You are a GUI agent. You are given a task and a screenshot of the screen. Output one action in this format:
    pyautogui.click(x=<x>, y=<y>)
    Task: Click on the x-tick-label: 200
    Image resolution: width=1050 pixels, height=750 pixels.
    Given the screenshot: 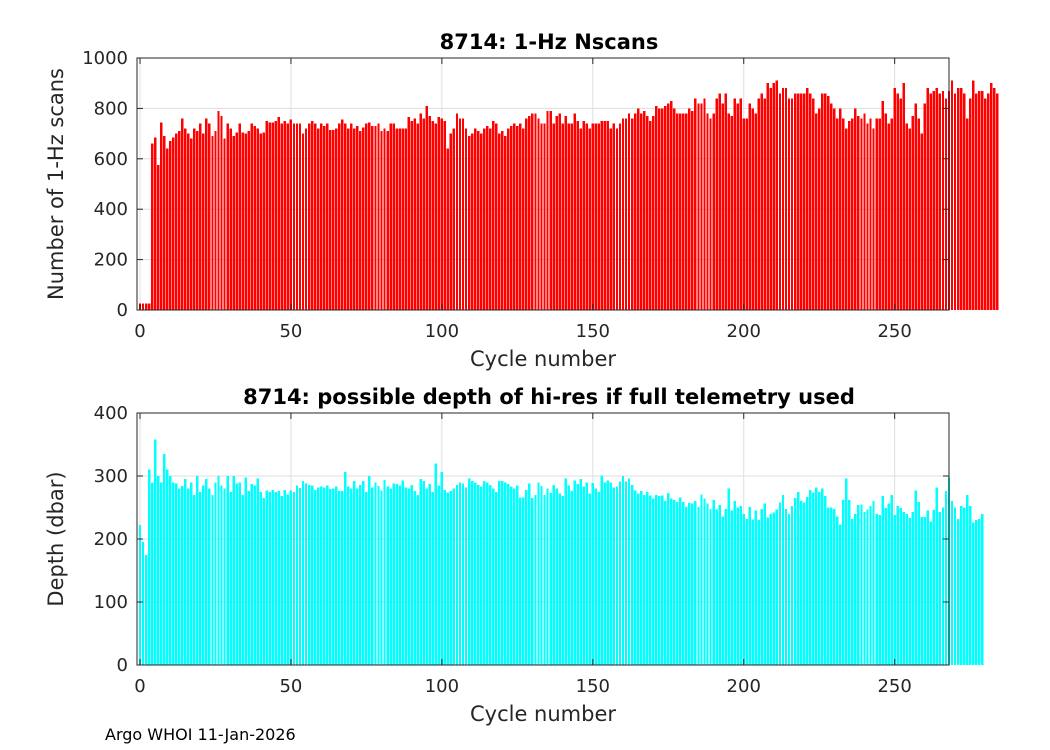 What is the action you would take?
    pyautogui.click(x=744, y=686)
    